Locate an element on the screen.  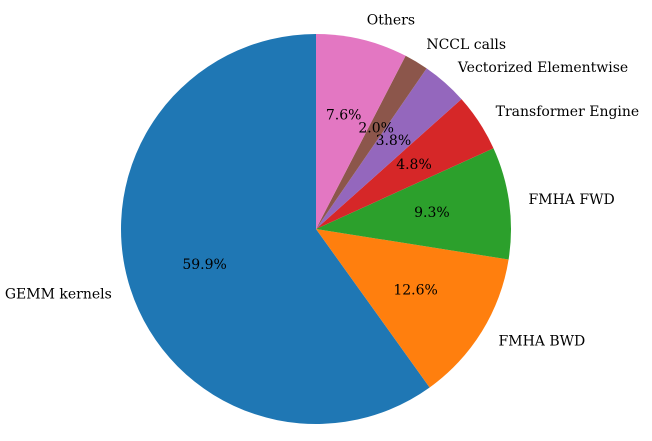
slice-label-gemm-kernels: GEMM kernels is located at coordinates (58, 295).